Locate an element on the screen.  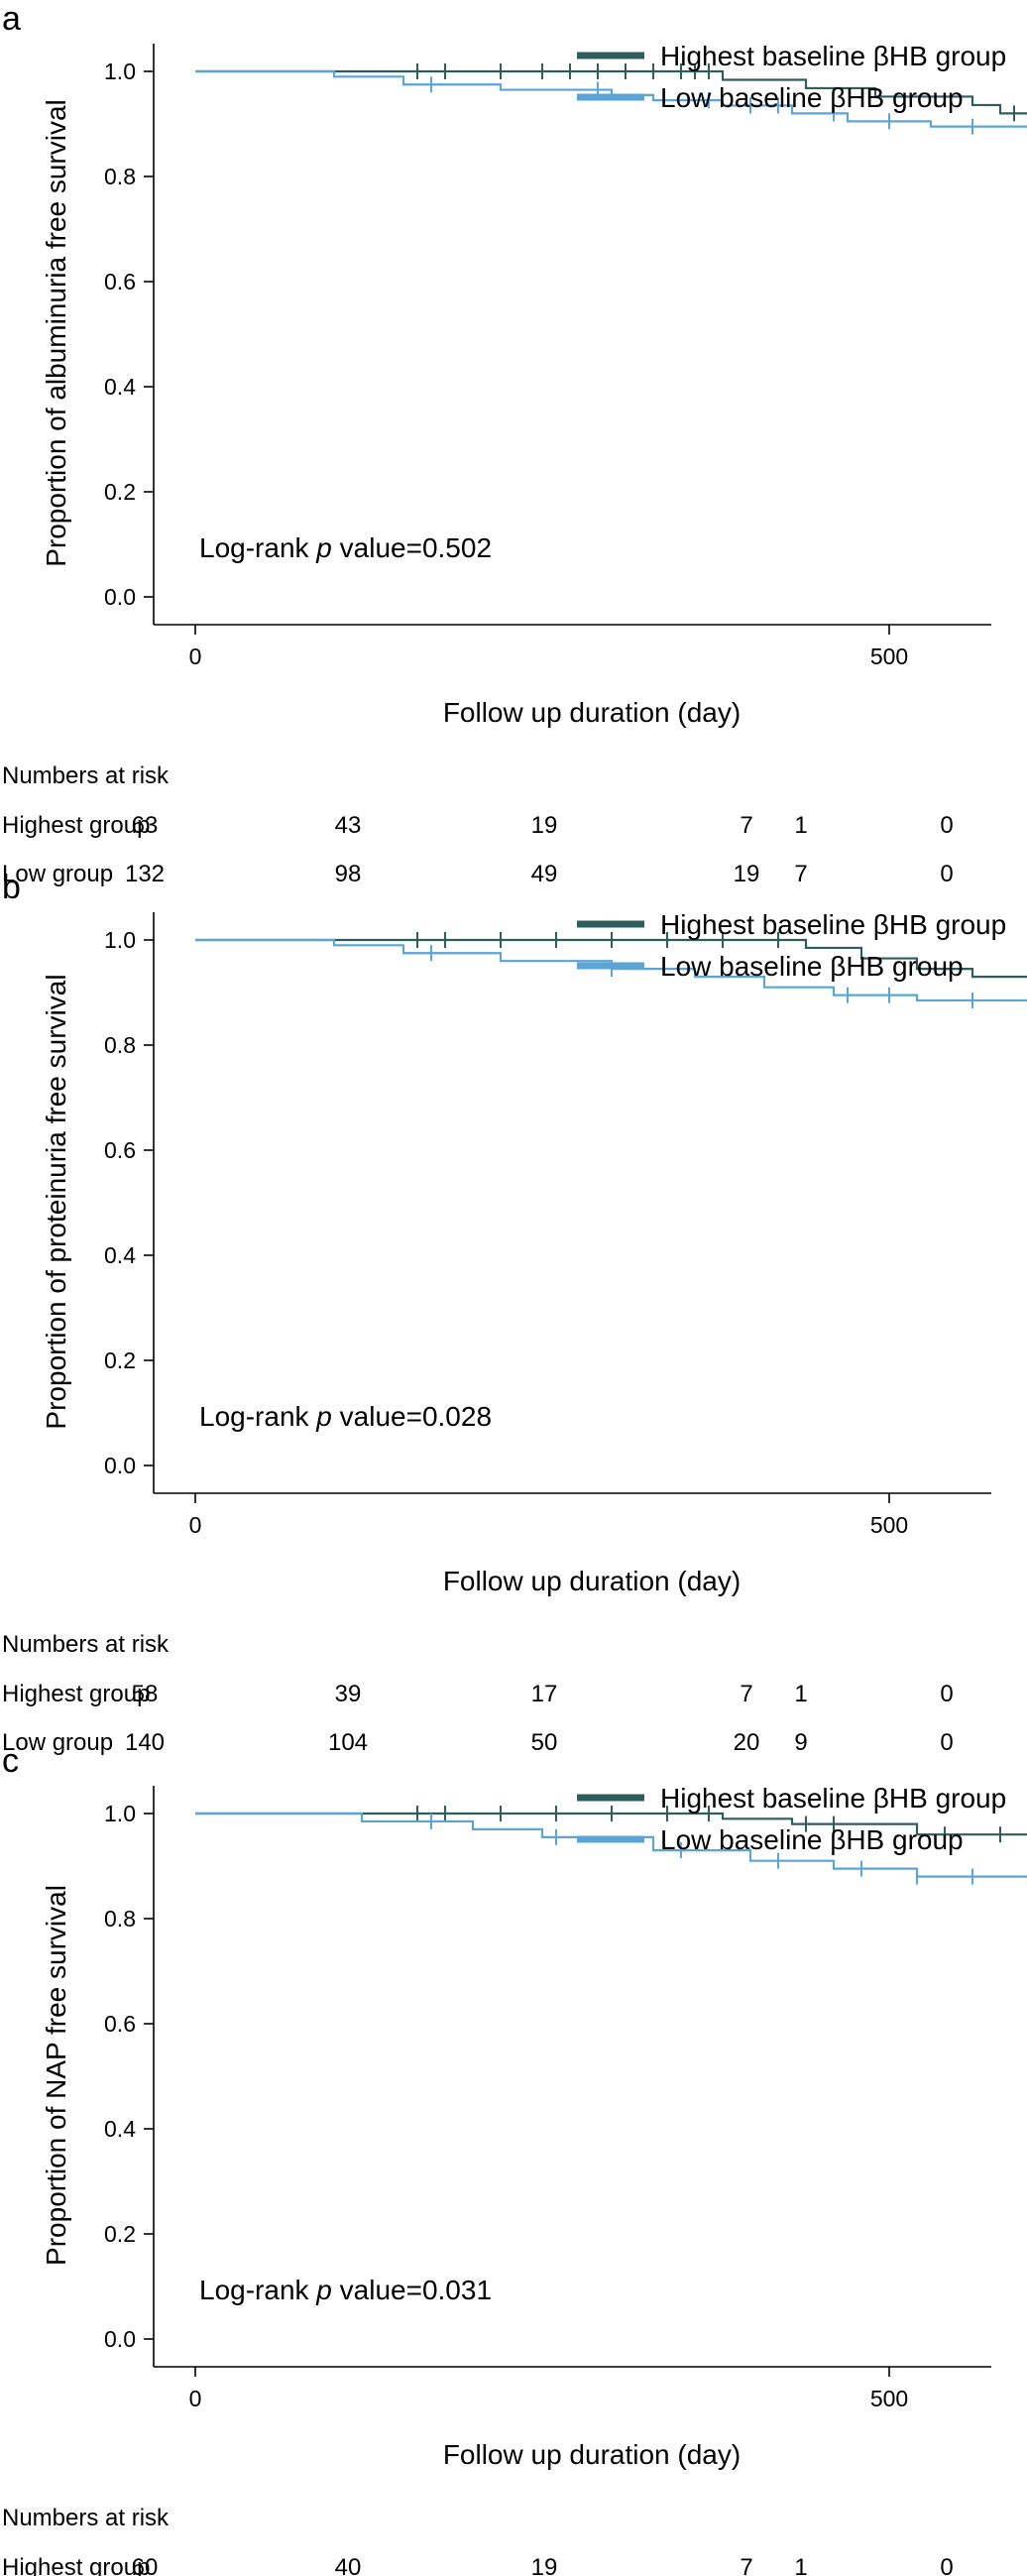
logrank-annotation: Log-rank p value=0.502 is located at coordinates (345, 547).